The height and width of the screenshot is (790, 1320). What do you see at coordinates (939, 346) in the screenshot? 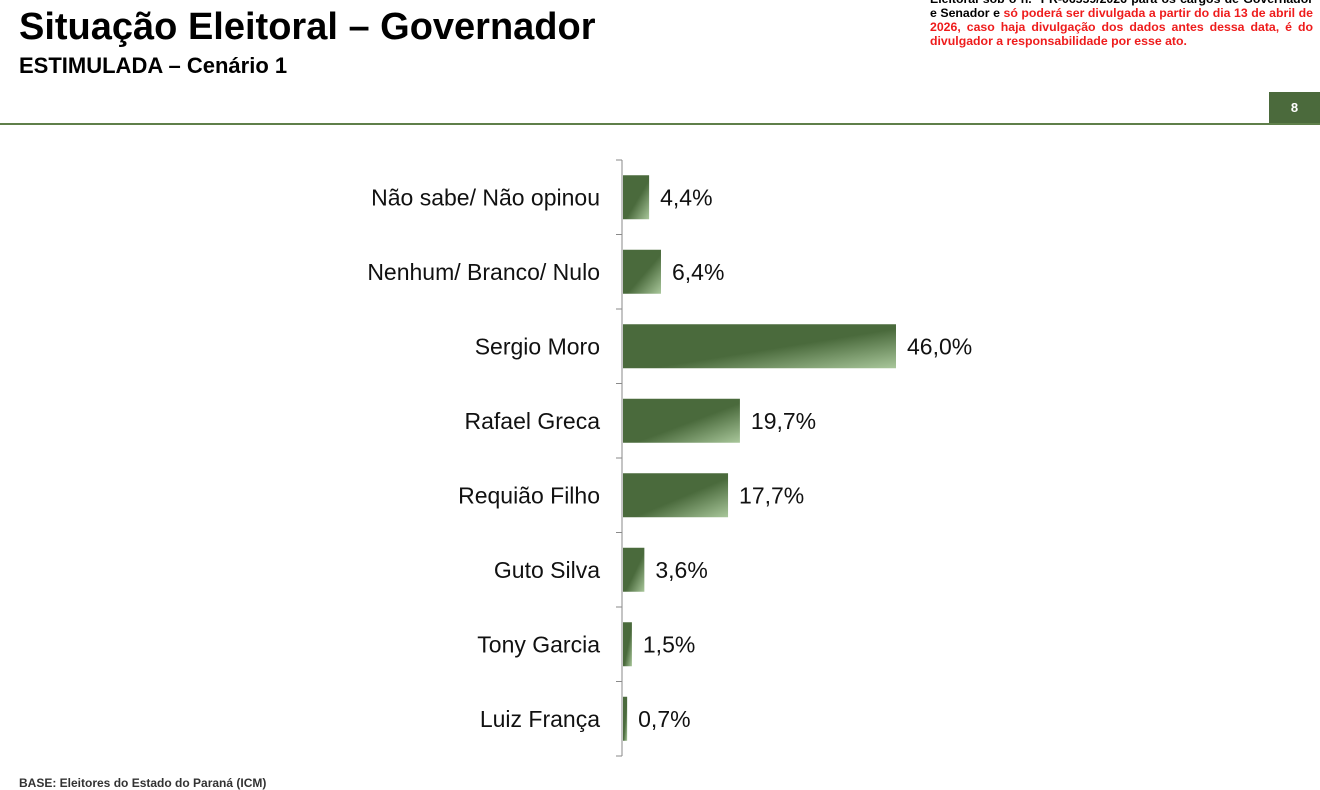
I see `data-label: 46,0%` at bounding box center [939, 346].